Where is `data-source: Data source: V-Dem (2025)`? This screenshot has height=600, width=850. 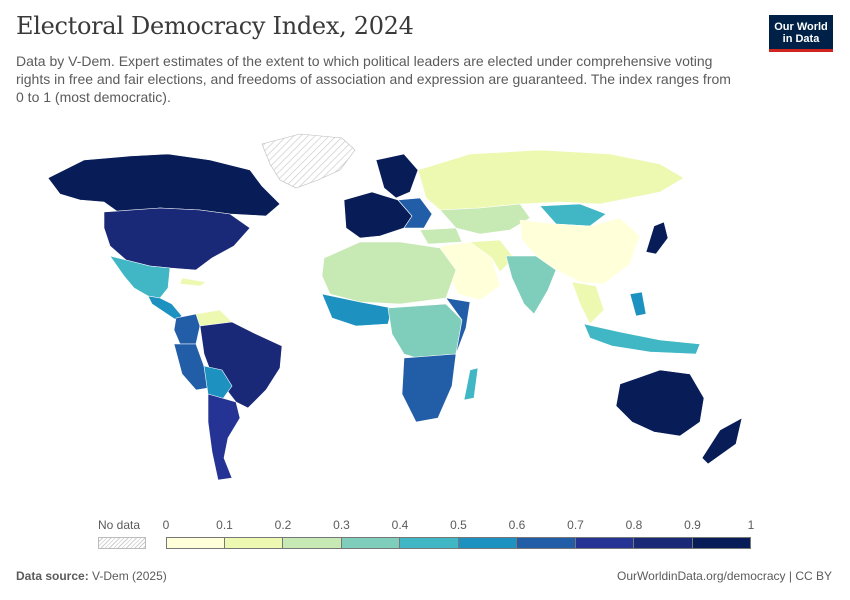
data-source: Data source: V-Dem (2025) is located at coordinates (91, 576).